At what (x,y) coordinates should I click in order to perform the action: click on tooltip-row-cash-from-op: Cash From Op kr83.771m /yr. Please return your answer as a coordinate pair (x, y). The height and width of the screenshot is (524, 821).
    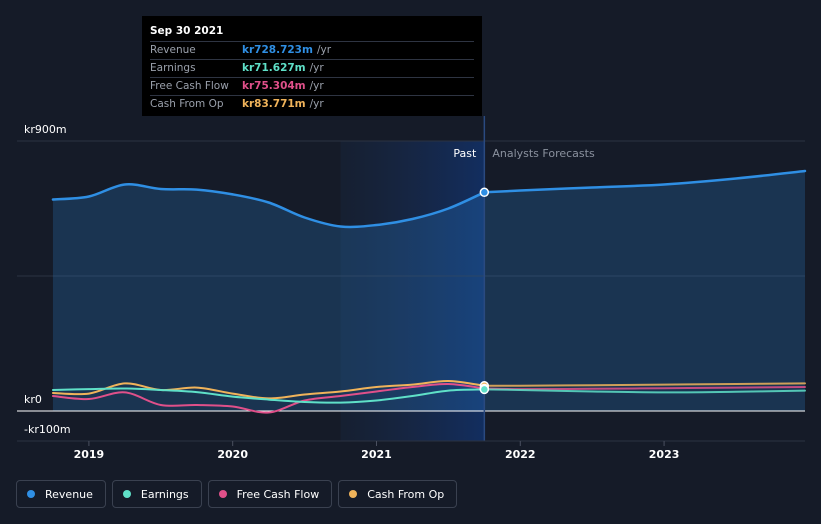
    Looking at the image, I should click on (312, 104).